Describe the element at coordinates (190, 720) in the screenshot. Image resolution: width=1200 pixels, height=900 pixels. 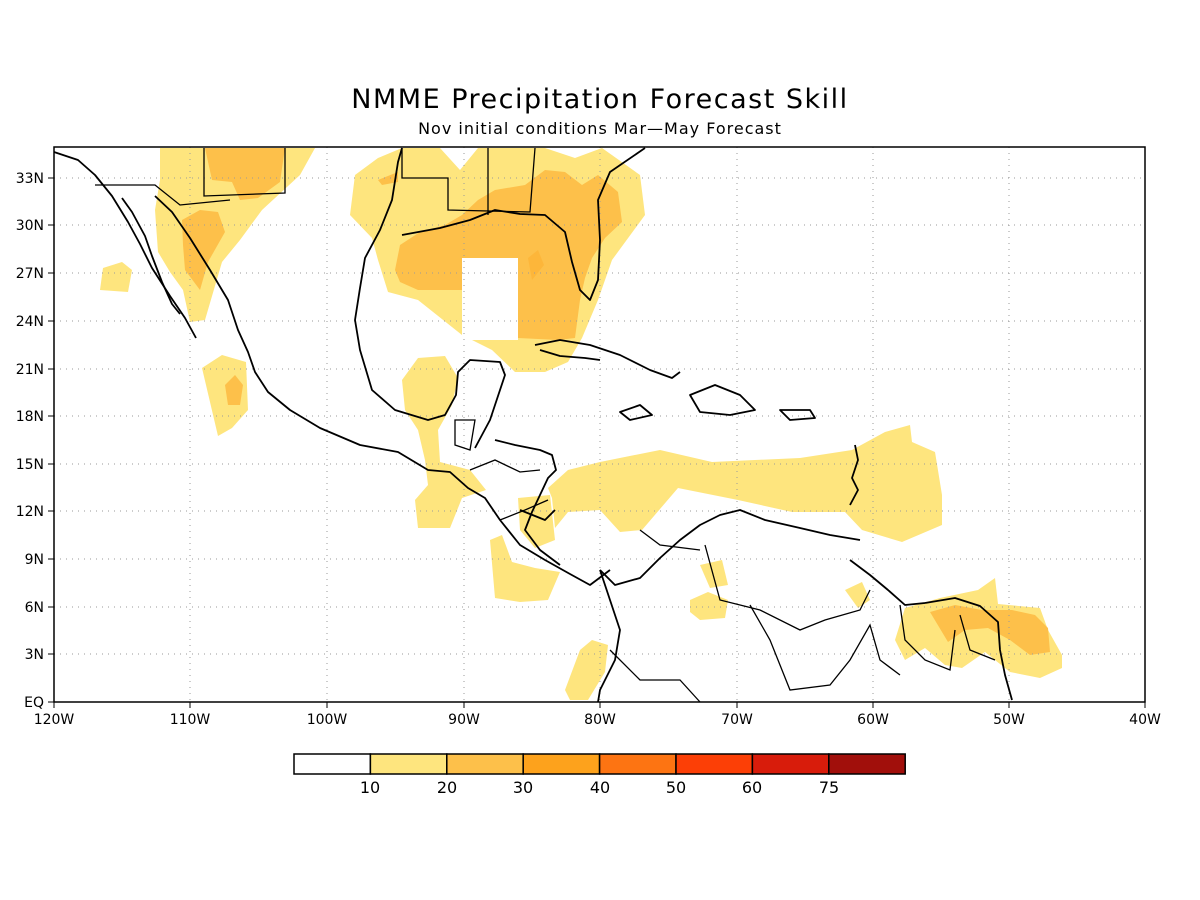
I see `lon-label-110w: 110W` at that location.